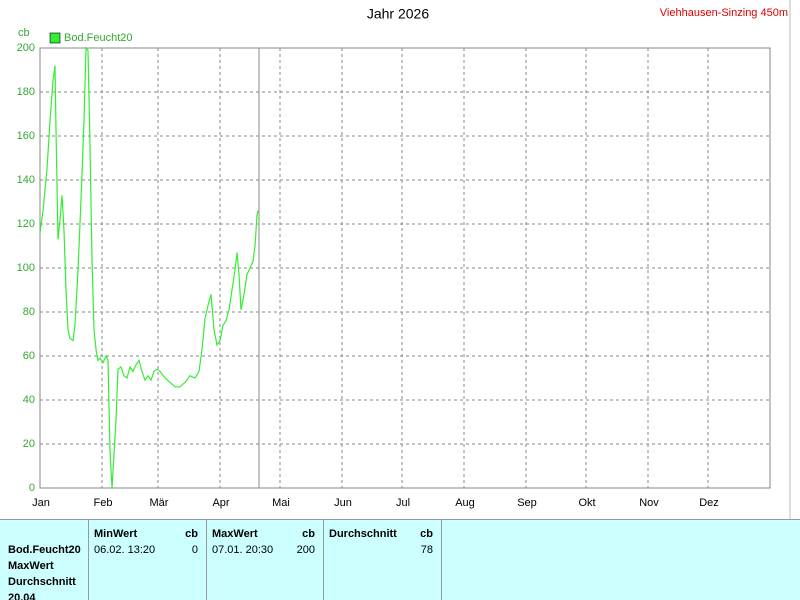  Describe the element at coordinates (24, 33) in the screenshot. I see `y-axis-label: cb` at that location.